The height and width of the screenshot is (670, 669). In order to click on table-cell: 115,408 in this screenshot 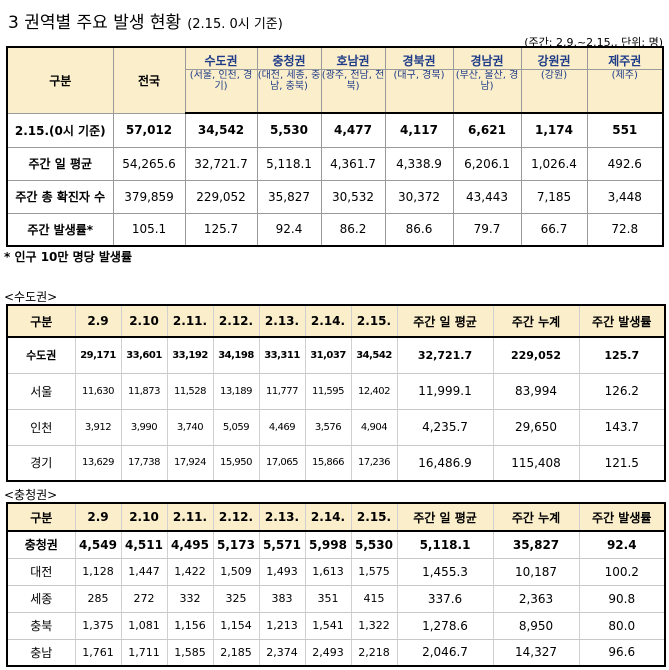, I will do `click(536, 463)`.